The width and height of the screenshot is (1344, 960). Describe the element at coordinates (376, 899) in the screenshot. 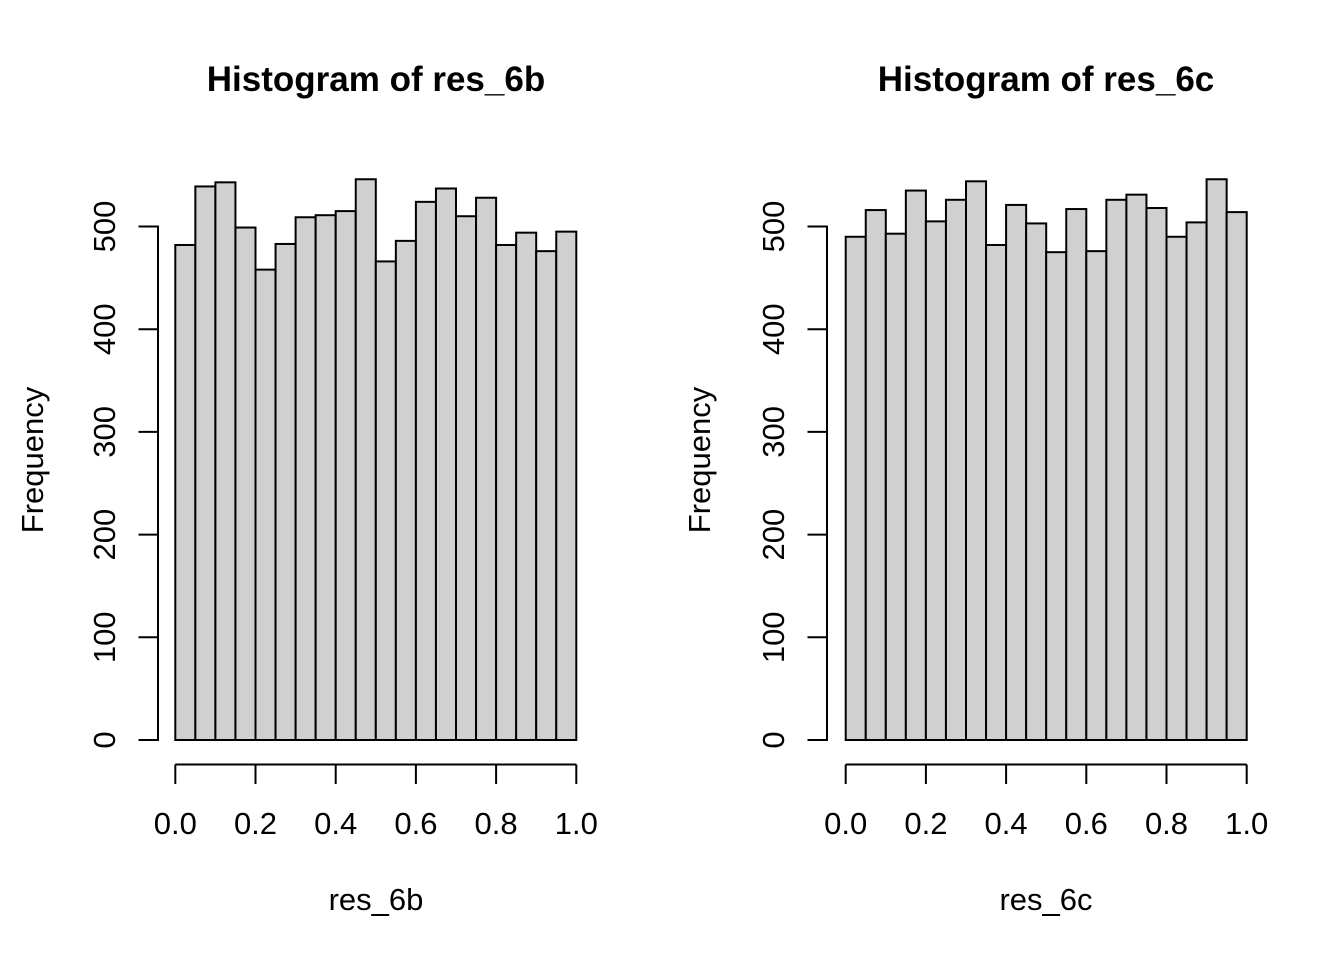

I see `left-x-axis-label: res_6b` at that location.